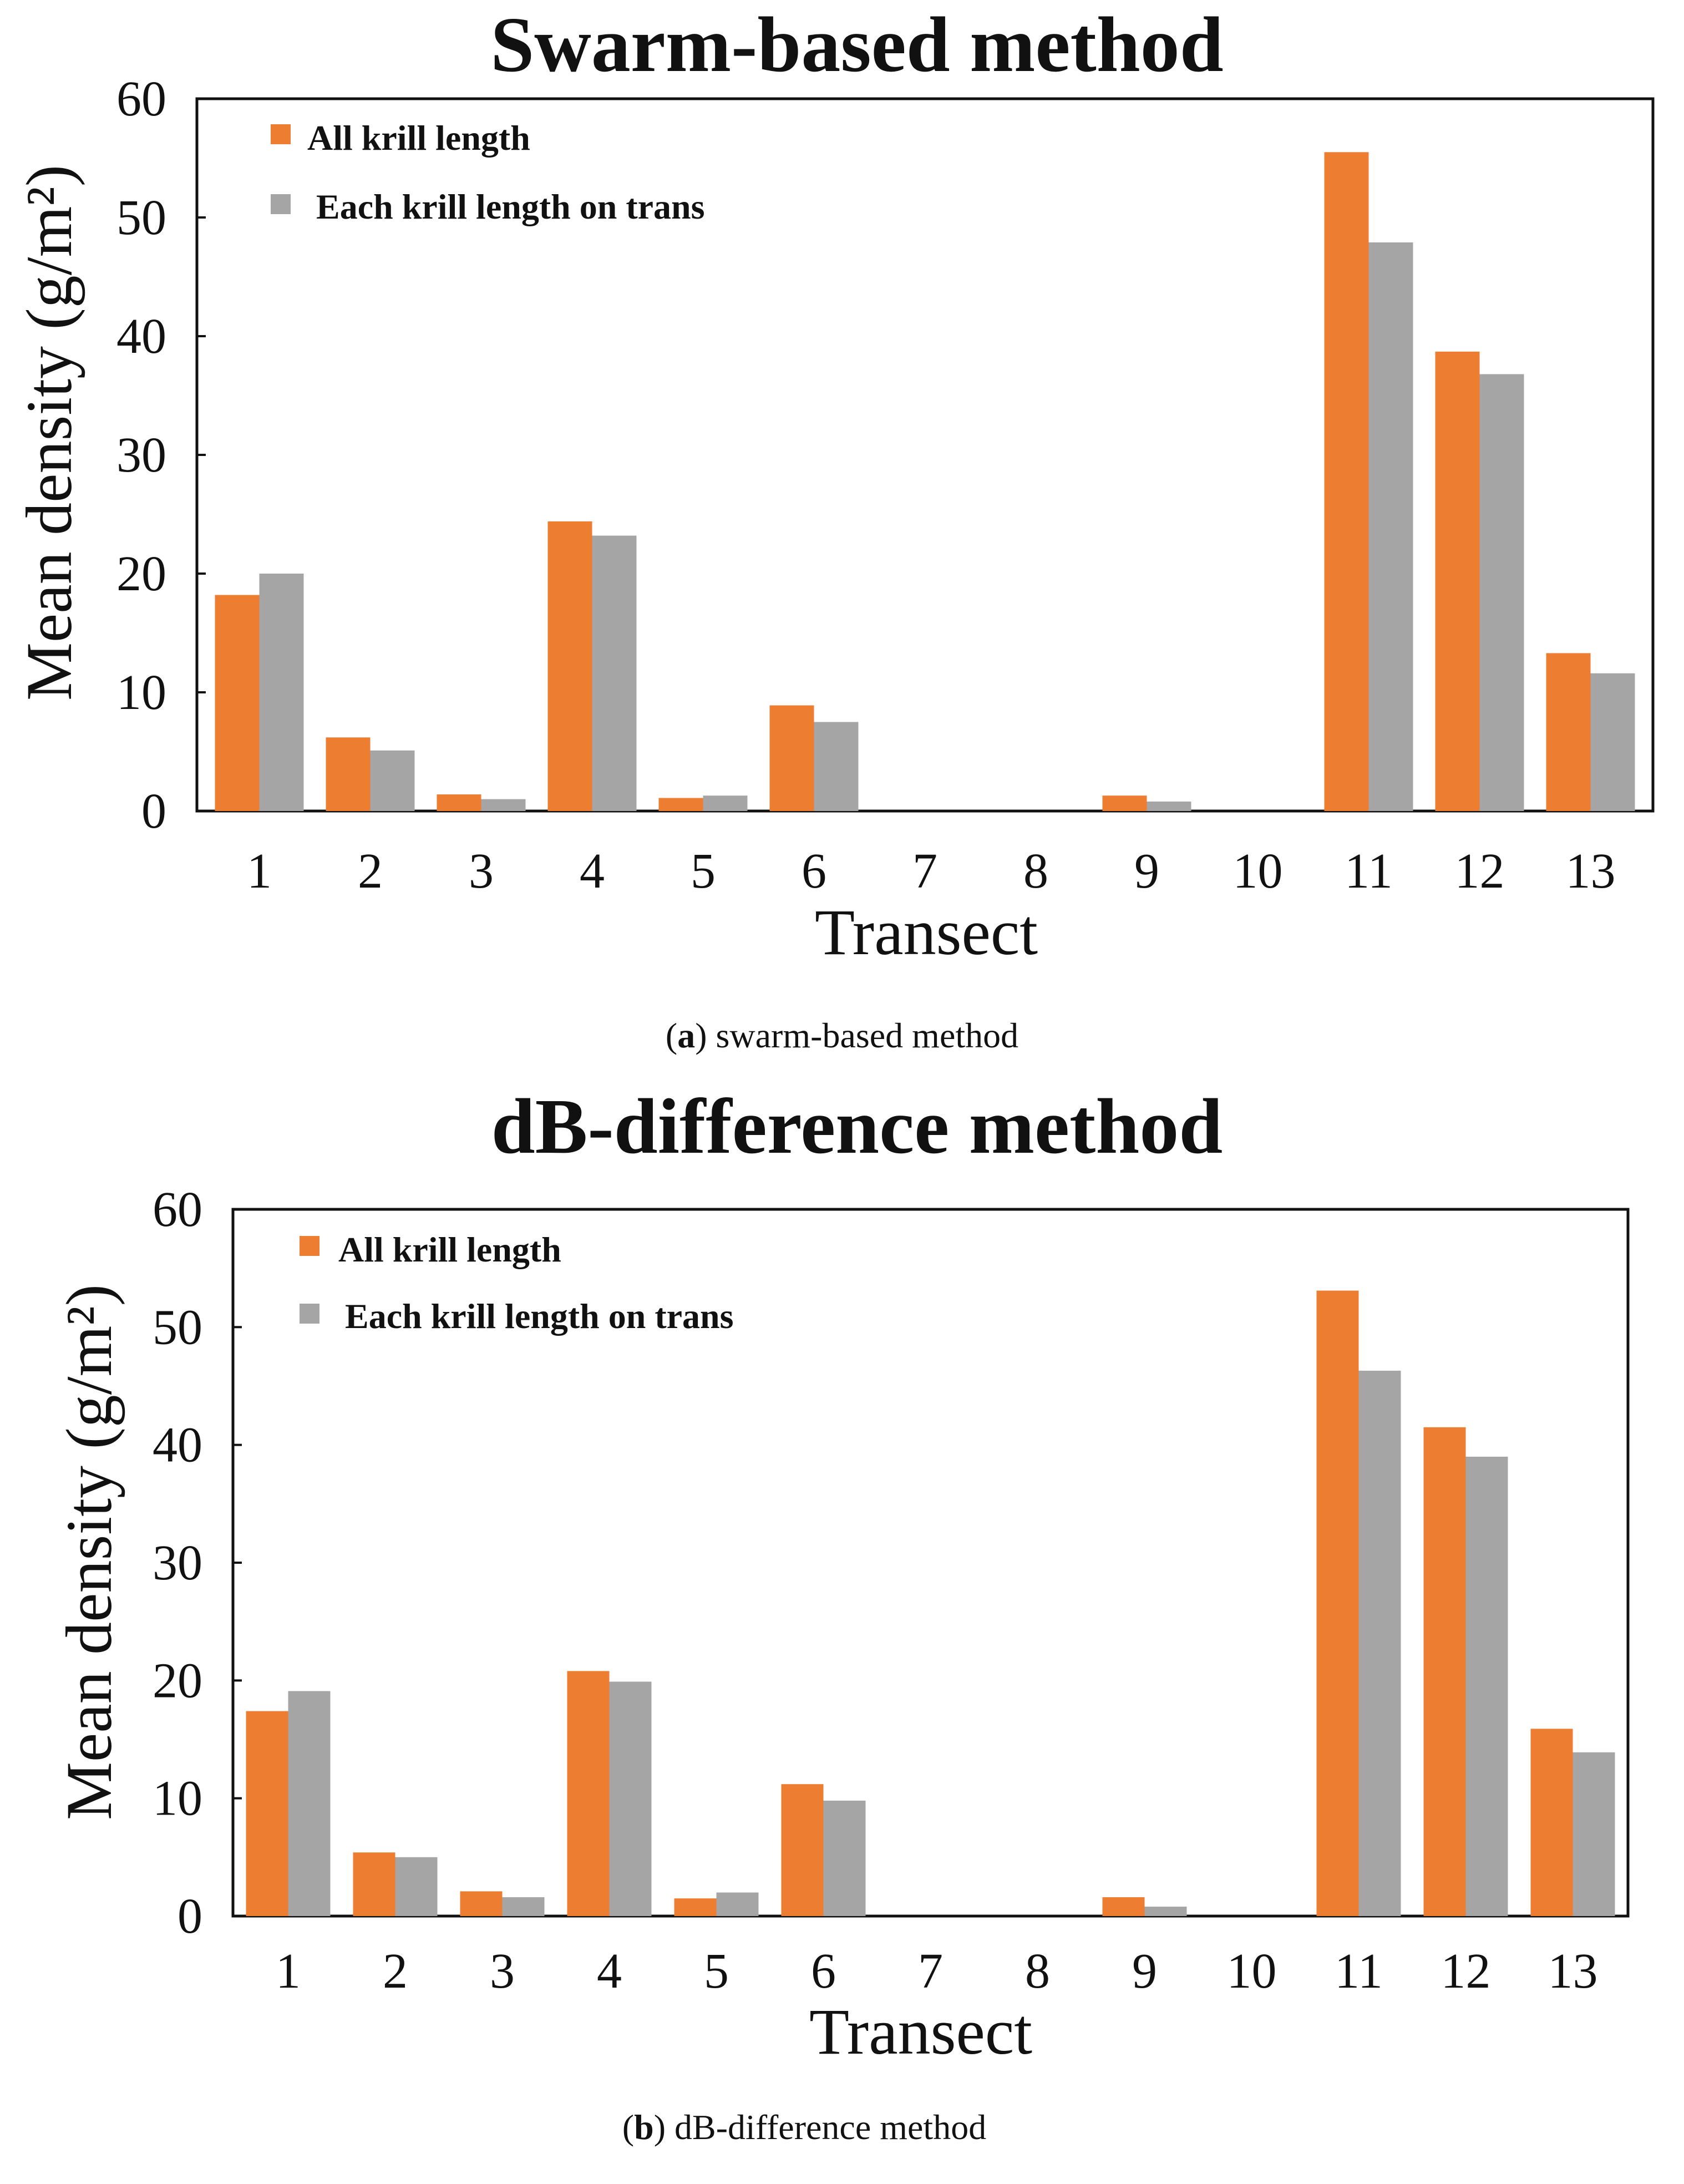 The height and width of the screenshot is (2184, 1684). Describe the element at coordinates (395, 1971) in the screenshot. I see `x-tick-label: 2` at that location.